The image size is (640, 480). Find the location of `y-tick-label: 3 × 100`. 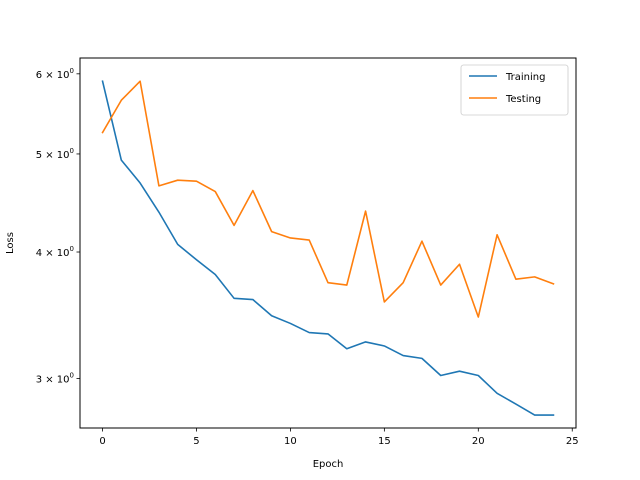

y-tick-label: 3 × 100 is located at coordinates (55, 378).